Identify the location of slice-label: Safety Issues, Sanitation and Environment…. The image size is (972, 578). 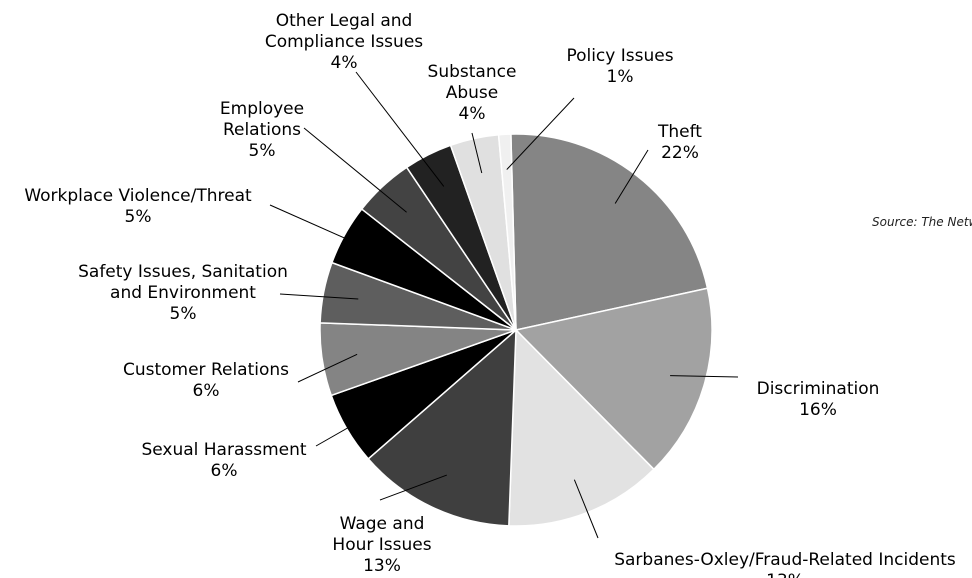
(183, 293).